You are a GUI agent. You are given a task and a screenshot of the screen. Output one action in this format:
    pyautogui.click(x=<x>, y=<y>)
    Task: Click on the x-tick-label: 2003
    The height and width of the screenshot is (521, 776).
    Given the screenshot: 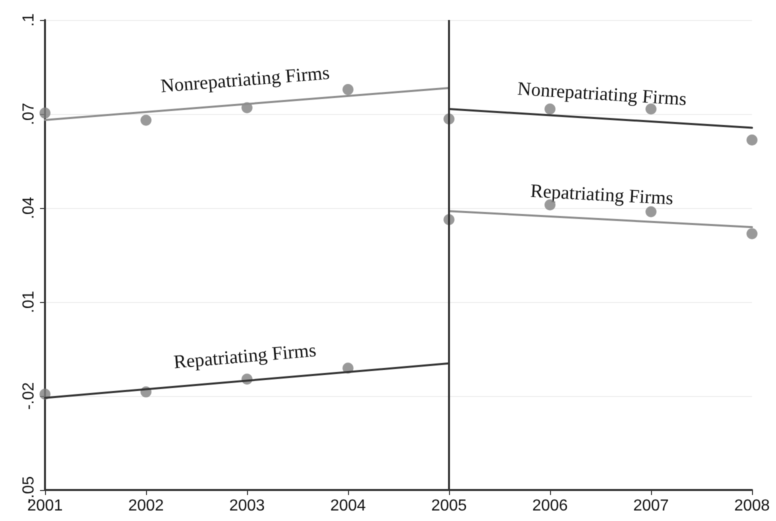 What is the action you would take?
    pyautogui.click(x=247, y=506)
    